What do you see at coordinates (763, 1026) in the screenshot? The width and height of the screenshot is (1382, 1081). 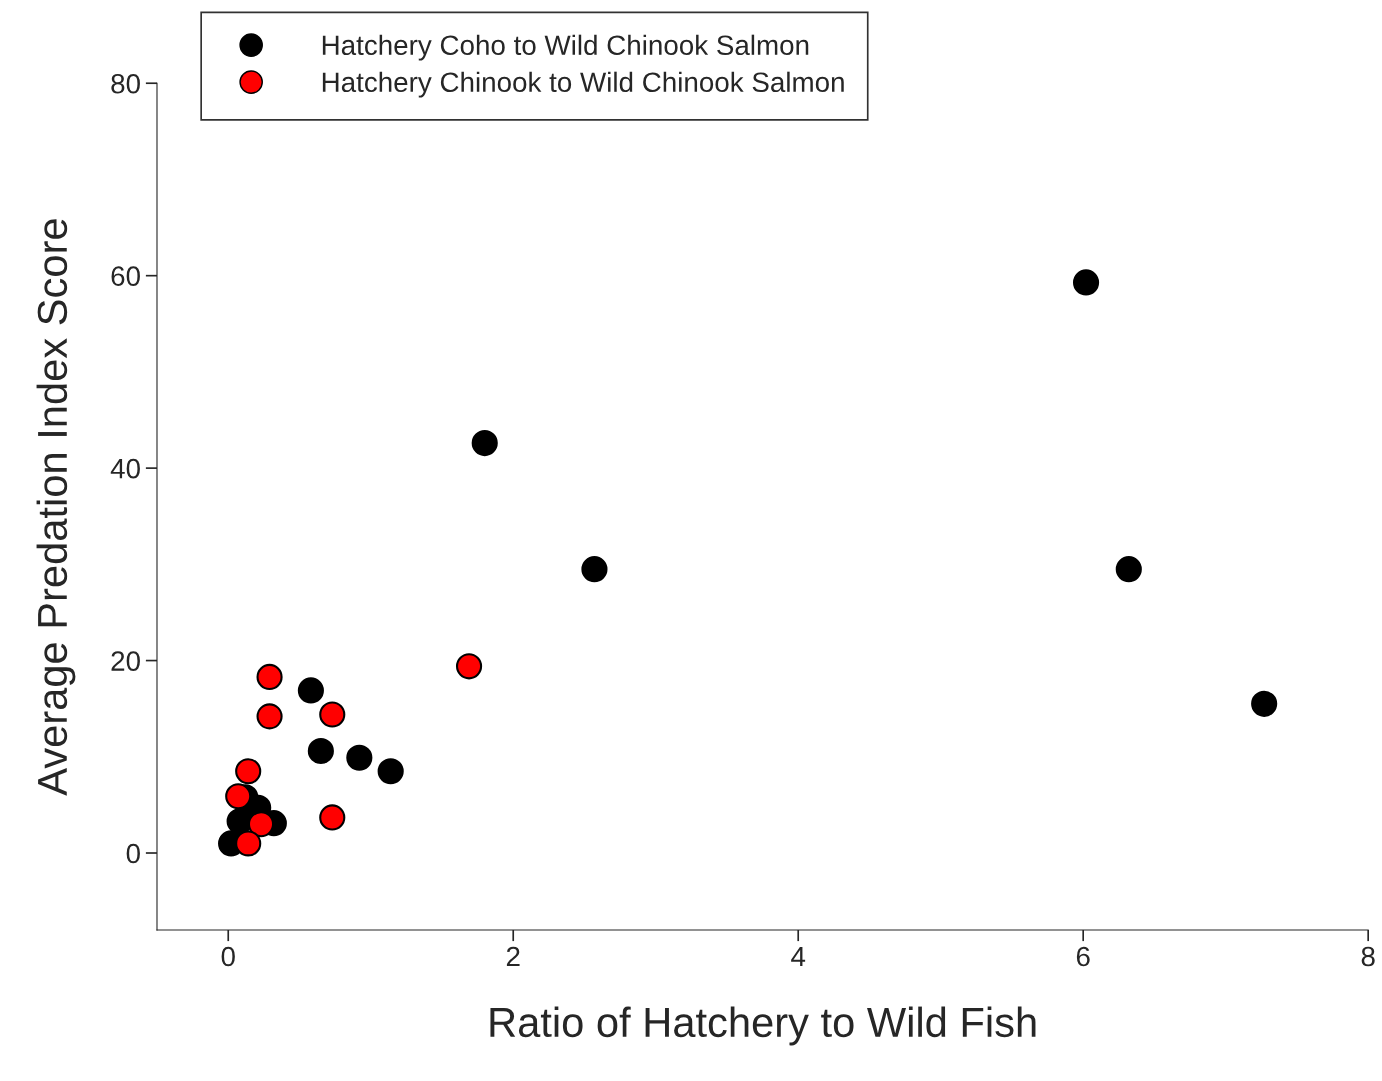 I see `x-axis-title: Ratio of Hatchery to Wild Fish` at bounding box center [763, 1026].